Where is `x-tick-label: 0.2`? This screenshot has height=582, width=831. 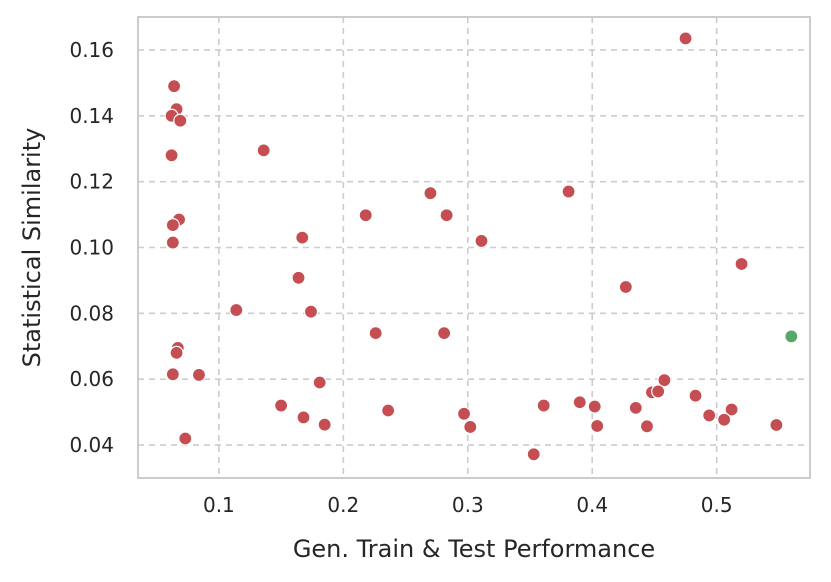
x-tick-label: 0.2 is located at coordinates (343, 505).